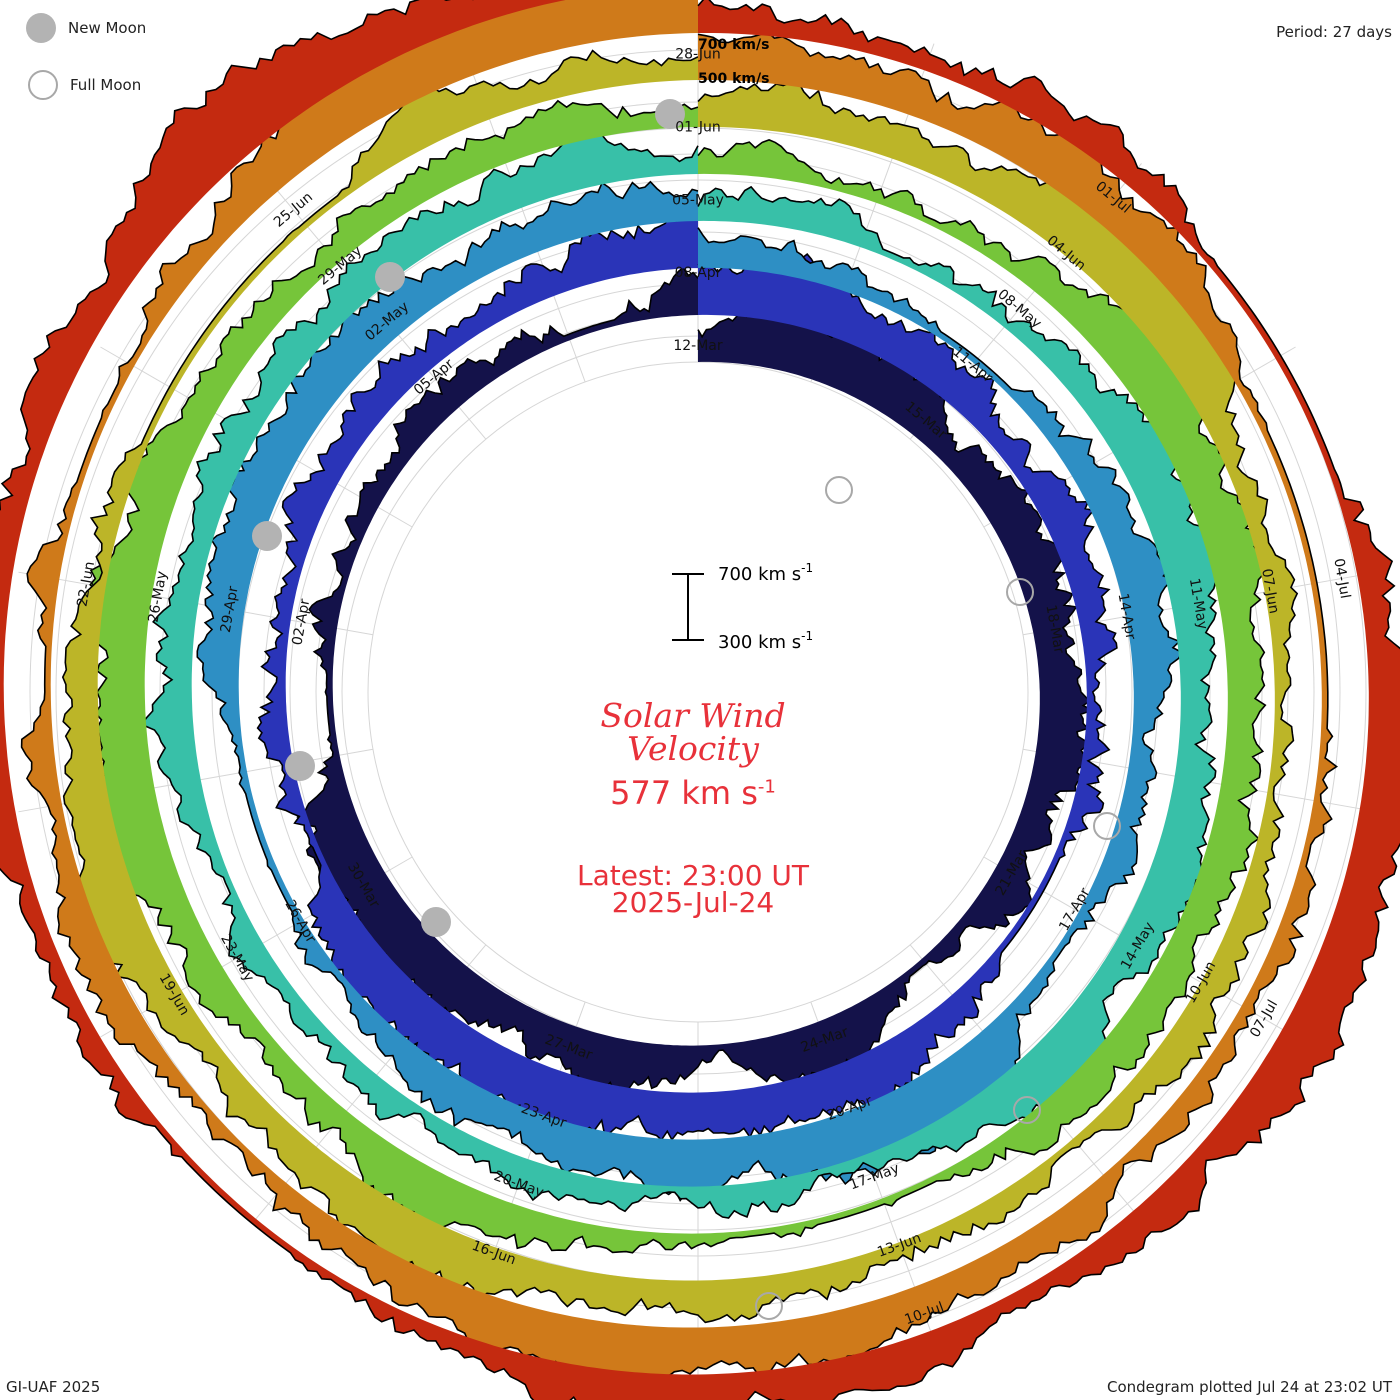  I want to click on footer-credit: GI-UAF 2025, so click(53, 1387).